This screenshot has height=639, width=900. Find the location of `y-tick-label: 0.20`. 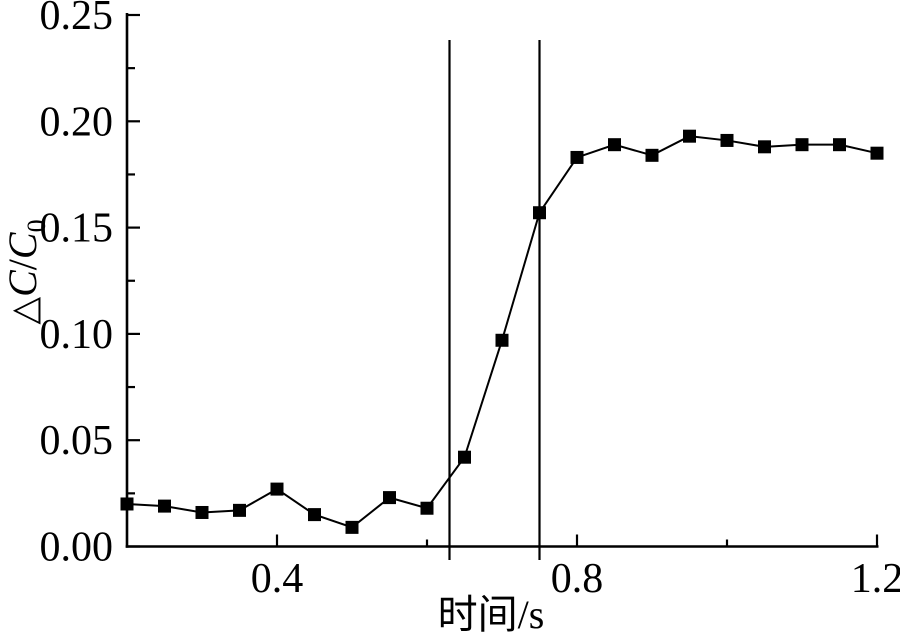

y-tick-label: 0.20 is located at coordinates (77, 122).